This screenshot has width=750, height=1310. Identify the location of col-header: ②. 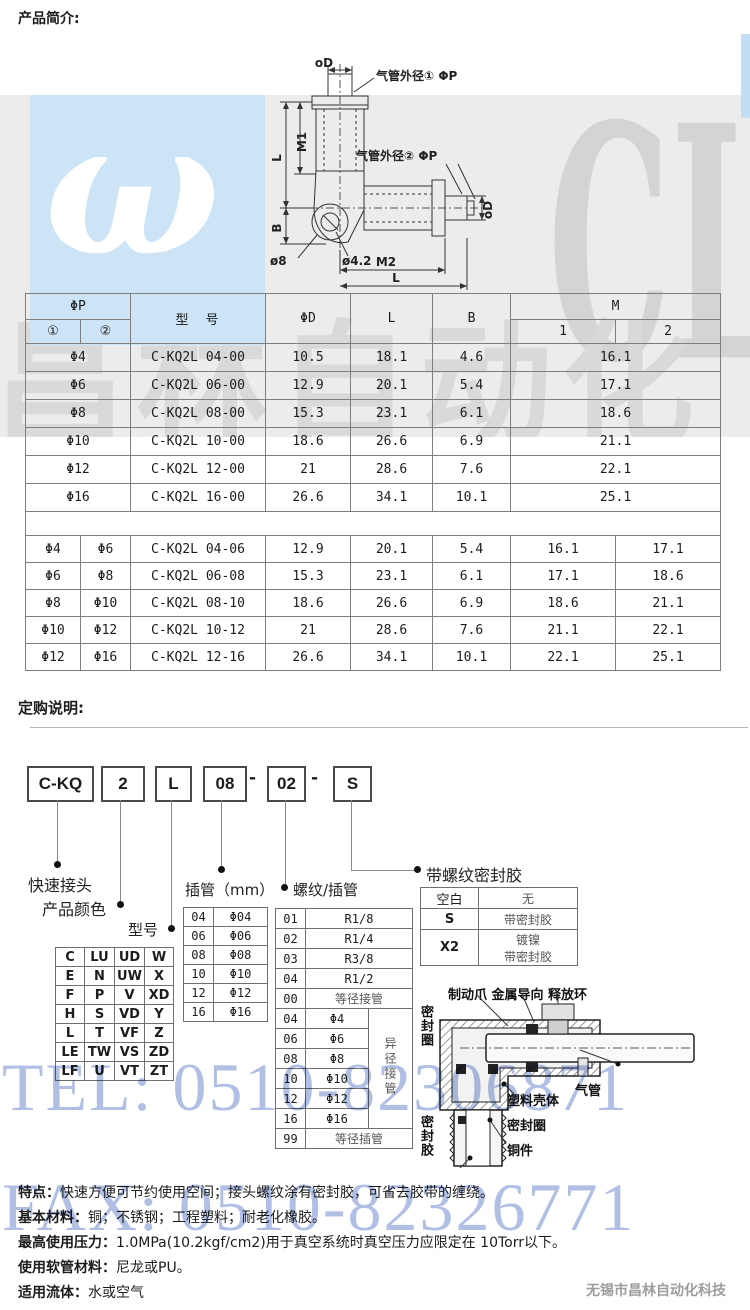
(105, 331).